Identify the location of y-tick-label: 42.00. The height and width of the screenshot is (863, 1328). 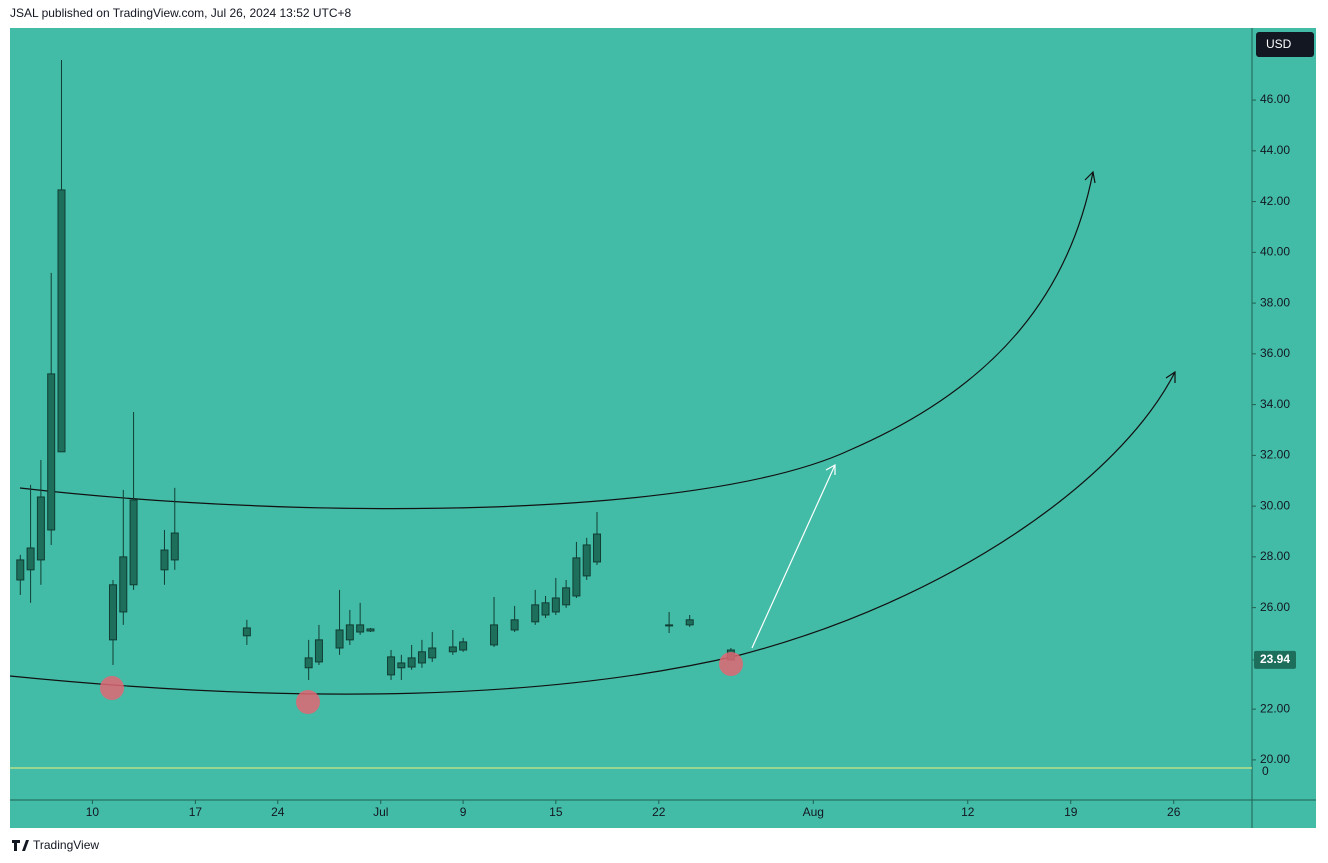
(1275, 201).